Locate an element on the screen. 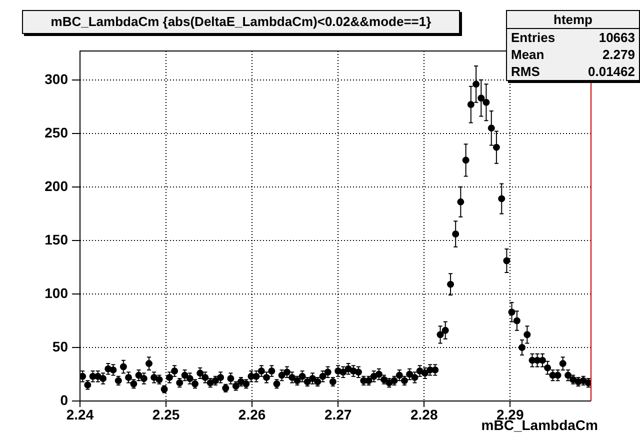  x-tick-label: 2.25 is located at coordinates (166, 414).